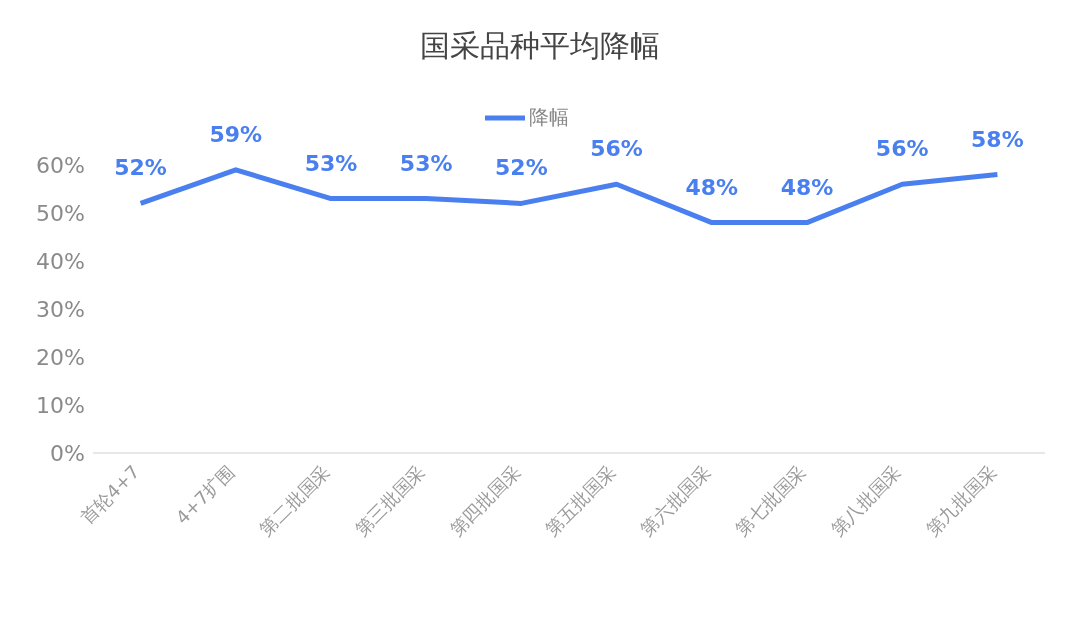 The image size is (1080, 633). What do you see at coordinates (997, 139) in the screenshot?
I see `data-label: 58%` at bounding box center [997, 139].